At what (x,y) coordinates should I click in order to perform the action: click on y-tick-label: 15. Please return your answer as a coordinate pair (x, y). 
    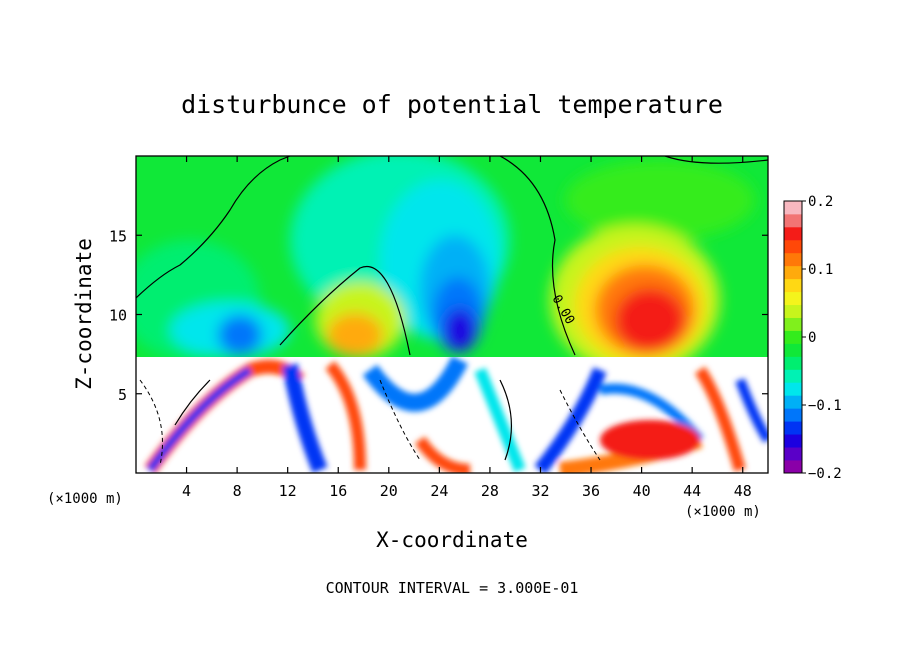
    Looking at the image, I should click on (118, 236).